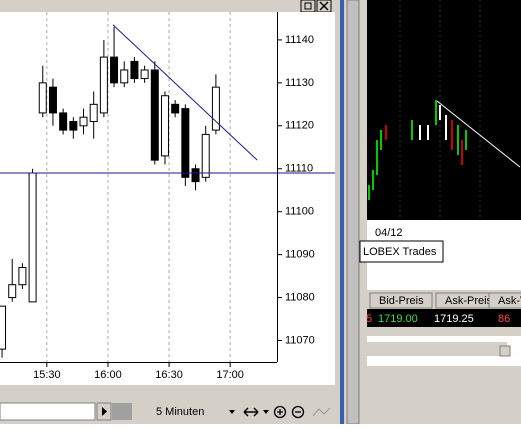 This screenshot has width=521, height=429. What do you see at coordinates (122, 411) in the screenshot?
I see `scroll-thumb` at bounding box center [122, 411].